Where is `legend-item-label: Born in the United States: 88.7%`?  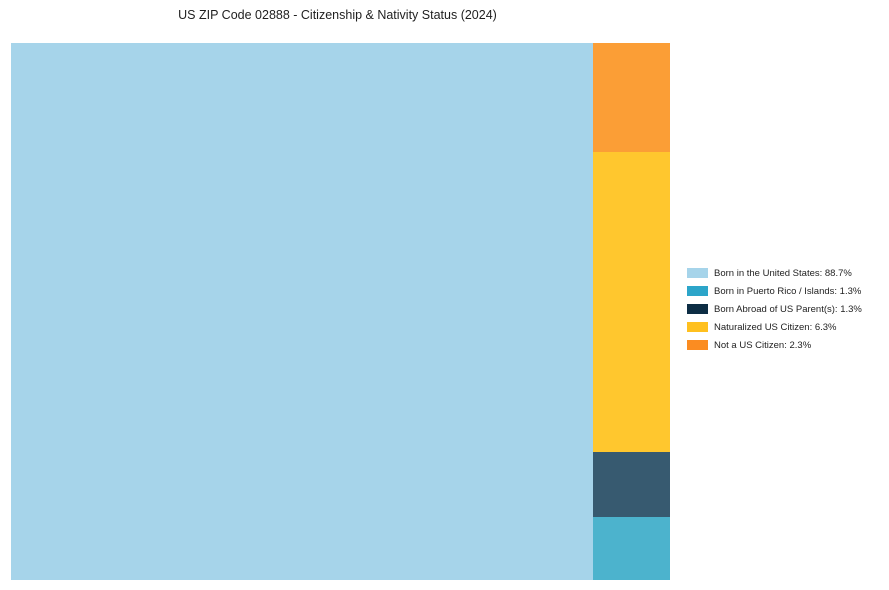
legend-item-label: Born in the United States: 88.7% is located at coordinates (783, 273).